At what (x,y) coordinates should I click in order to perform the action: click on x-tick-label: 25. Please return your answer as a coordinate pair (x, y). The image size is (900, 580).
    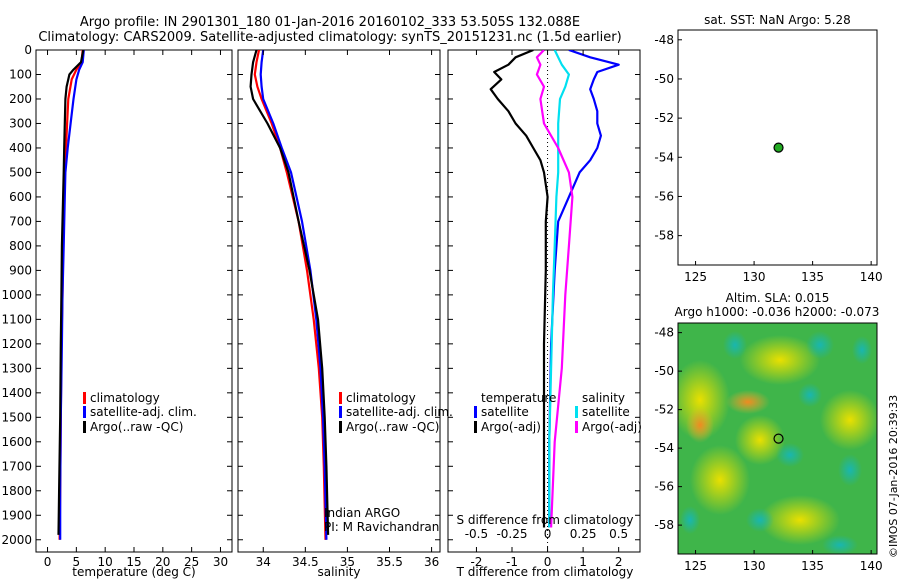
    Looking at the image, I should click on (191, 562).